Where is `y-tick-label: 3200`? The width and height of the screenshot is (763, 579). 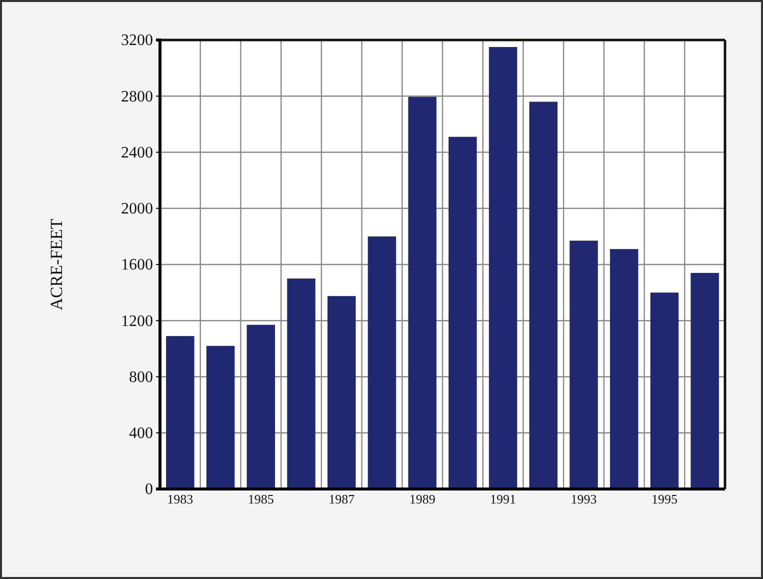 y-tick-label: 3200 is located at coordinates (137, 41).